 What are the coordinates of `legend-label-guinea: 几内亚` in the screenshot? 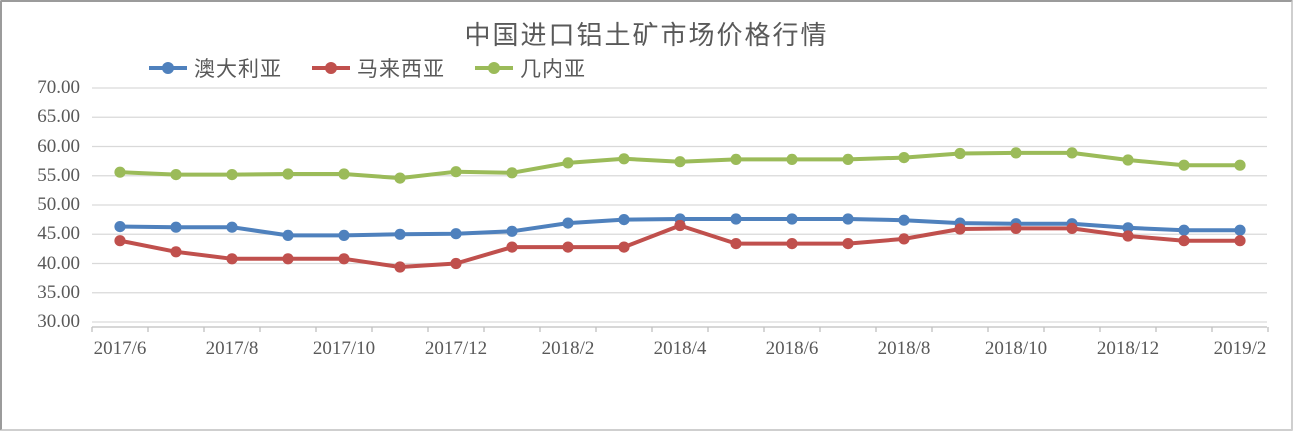 It's located at (553, 69).